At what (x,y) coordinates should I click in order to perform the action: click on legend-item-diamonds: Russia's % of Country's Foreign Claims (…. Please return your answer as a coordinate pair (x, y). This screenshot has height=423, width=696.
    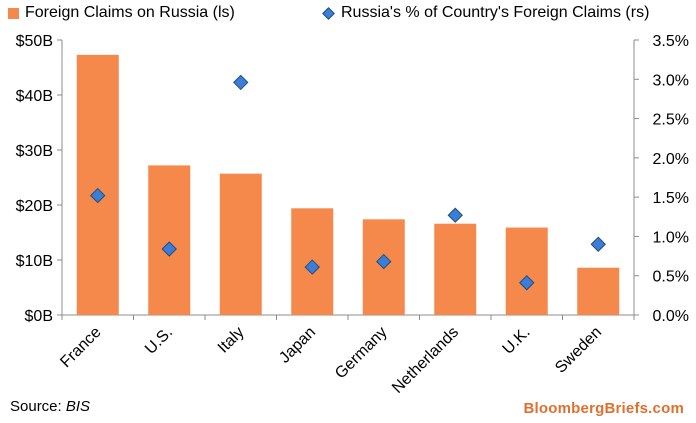
    Looking at the image, I should click on (485, 13).